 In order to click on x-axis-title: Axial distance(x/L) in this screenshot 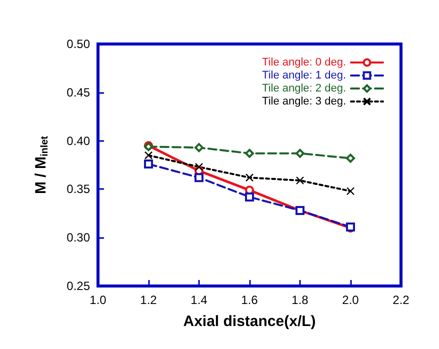, I will do `click(249, 321)`.